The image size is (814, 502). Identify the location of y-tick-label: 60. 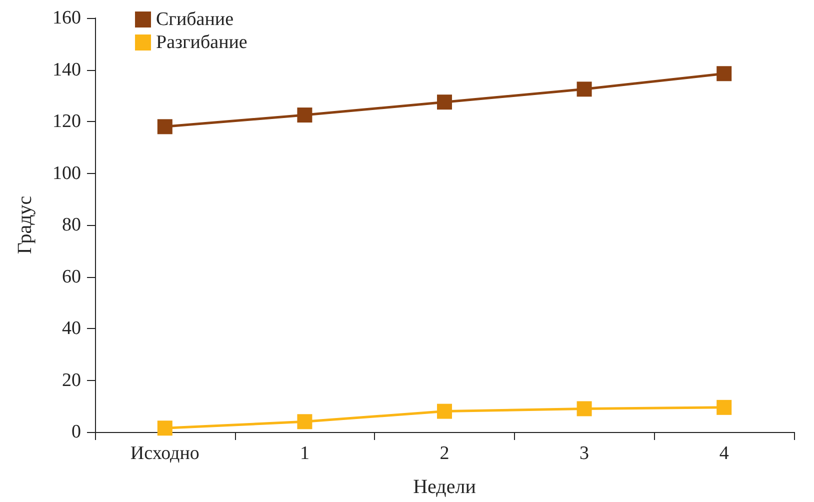
(71, 277).